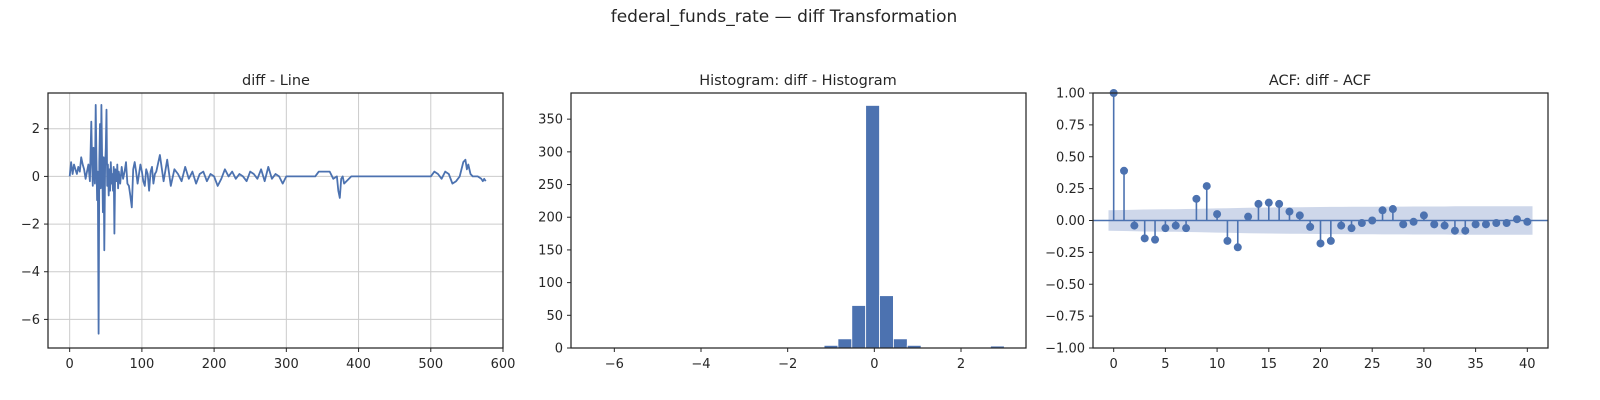 The height and width of the screenshot is (400, 1600). What do you see at coordinates (1065, 253) in the screenshot?
I see `acf-ytick-label: −0.25` at bounding box center [1065, 253].